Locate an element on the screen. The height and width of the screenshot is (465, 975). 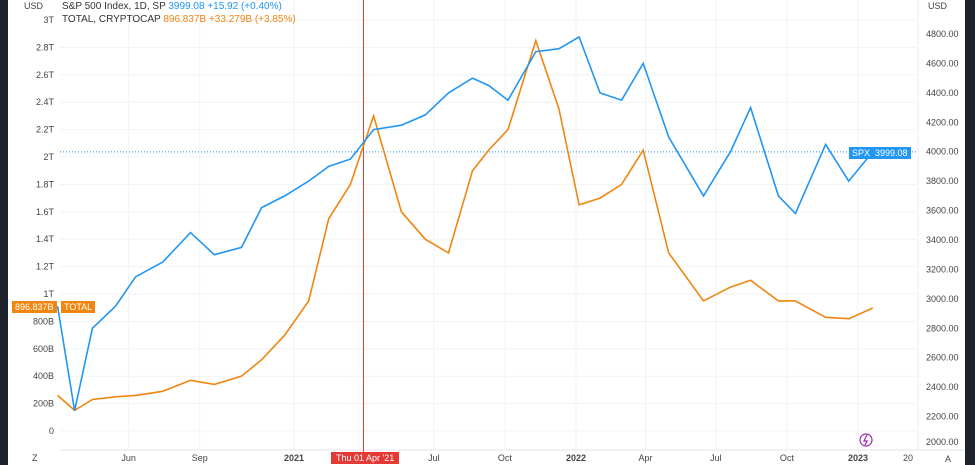
time-axis: Jun Sep 2021 Jul Oct 2022 Apr Jul Oct 2023 20 is located at coordinates (517, 458).